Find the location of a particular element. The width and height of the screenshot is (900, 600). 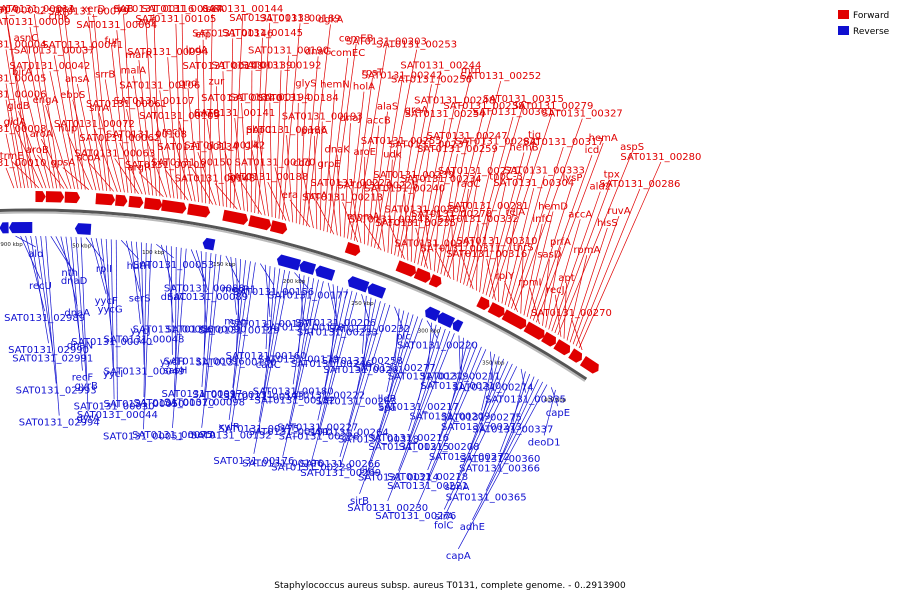

forward-gene-label: SAT0131_00243 is located at coordinates (389, 219).